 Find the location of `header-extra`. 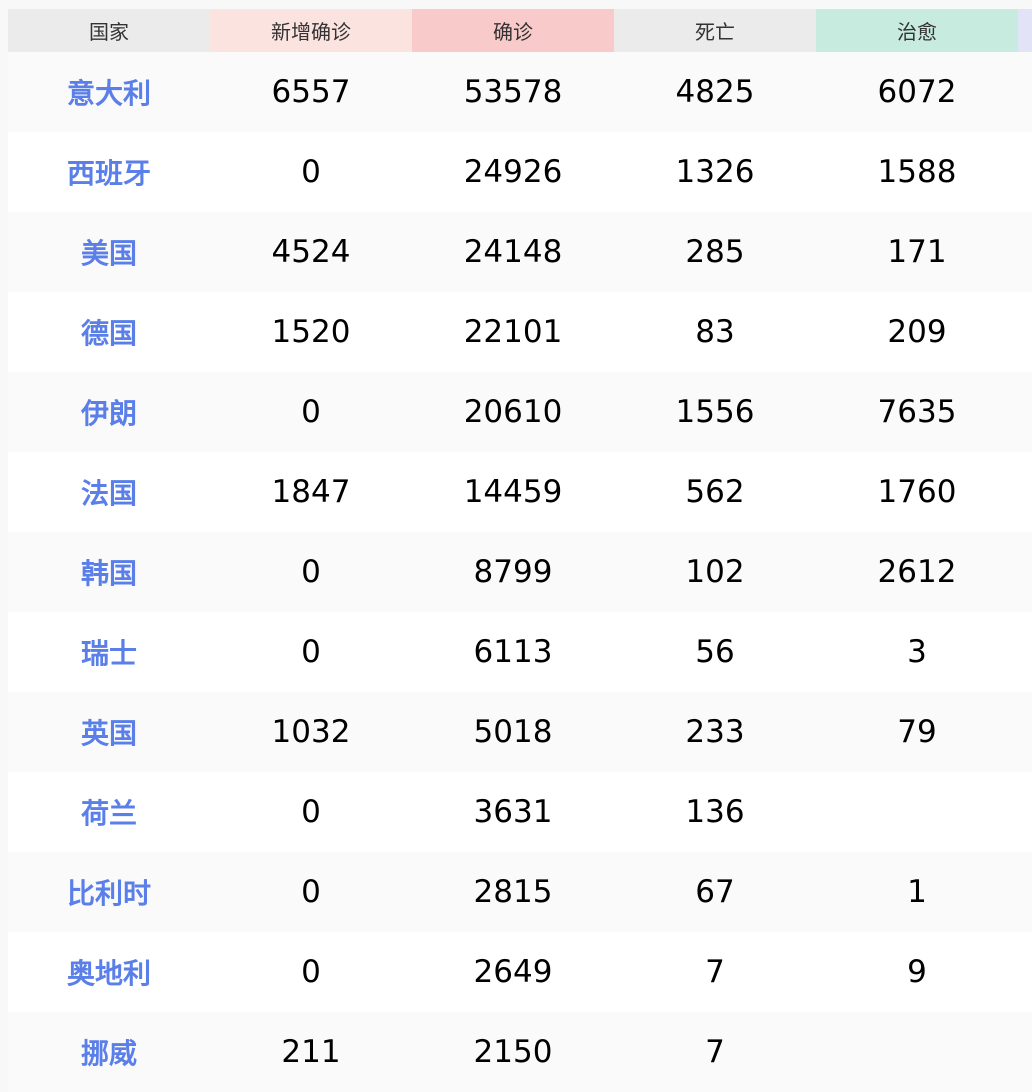

header-extra is located at coordinates (1025, 30).